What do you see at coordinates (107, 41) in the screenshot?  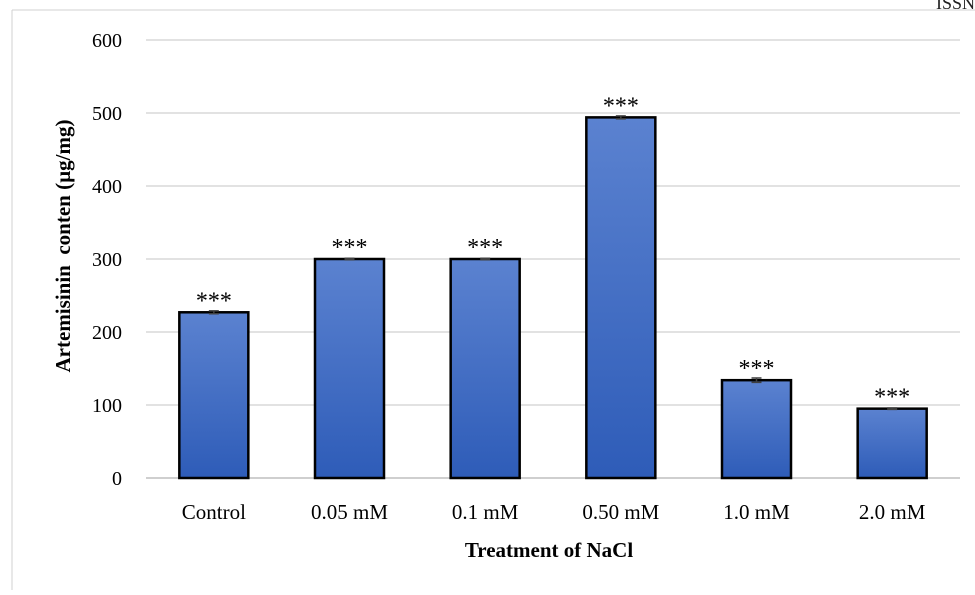 I see `y-tick-label: 600` at bounding box center [107, 41].